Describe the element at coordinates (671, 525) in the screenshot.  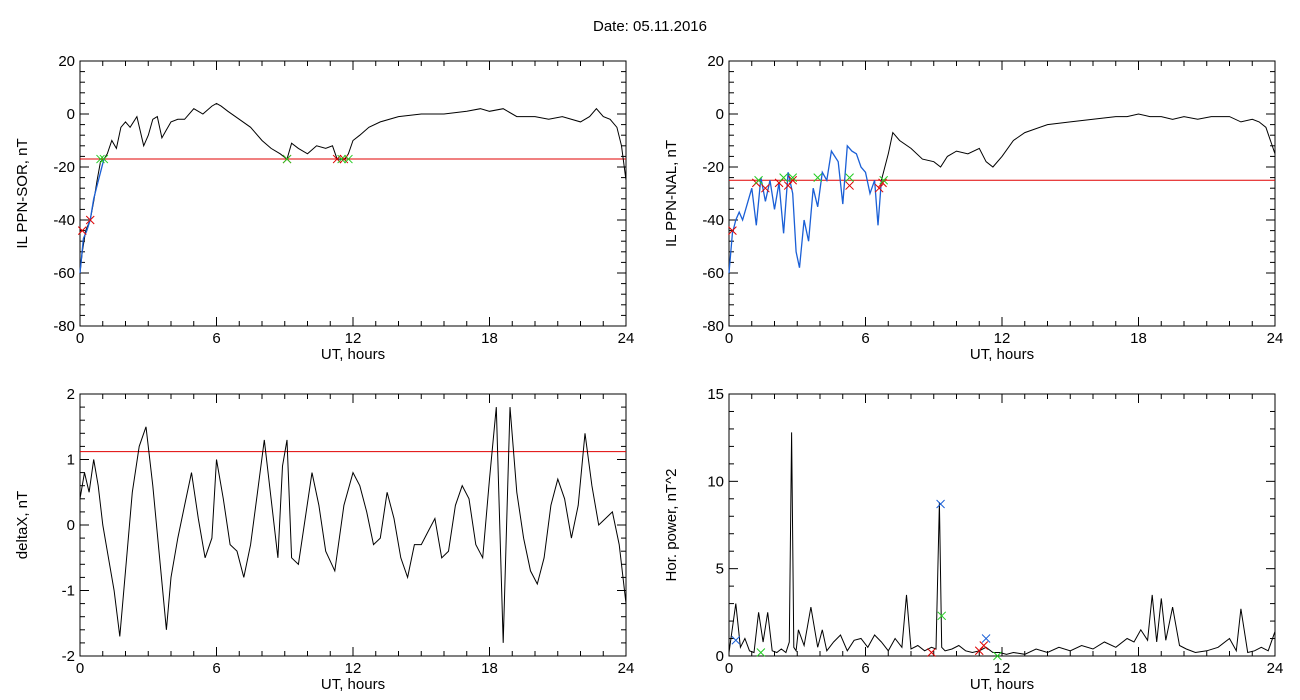
I see `y-axis-title: Hor. power, nT^2` at that location.